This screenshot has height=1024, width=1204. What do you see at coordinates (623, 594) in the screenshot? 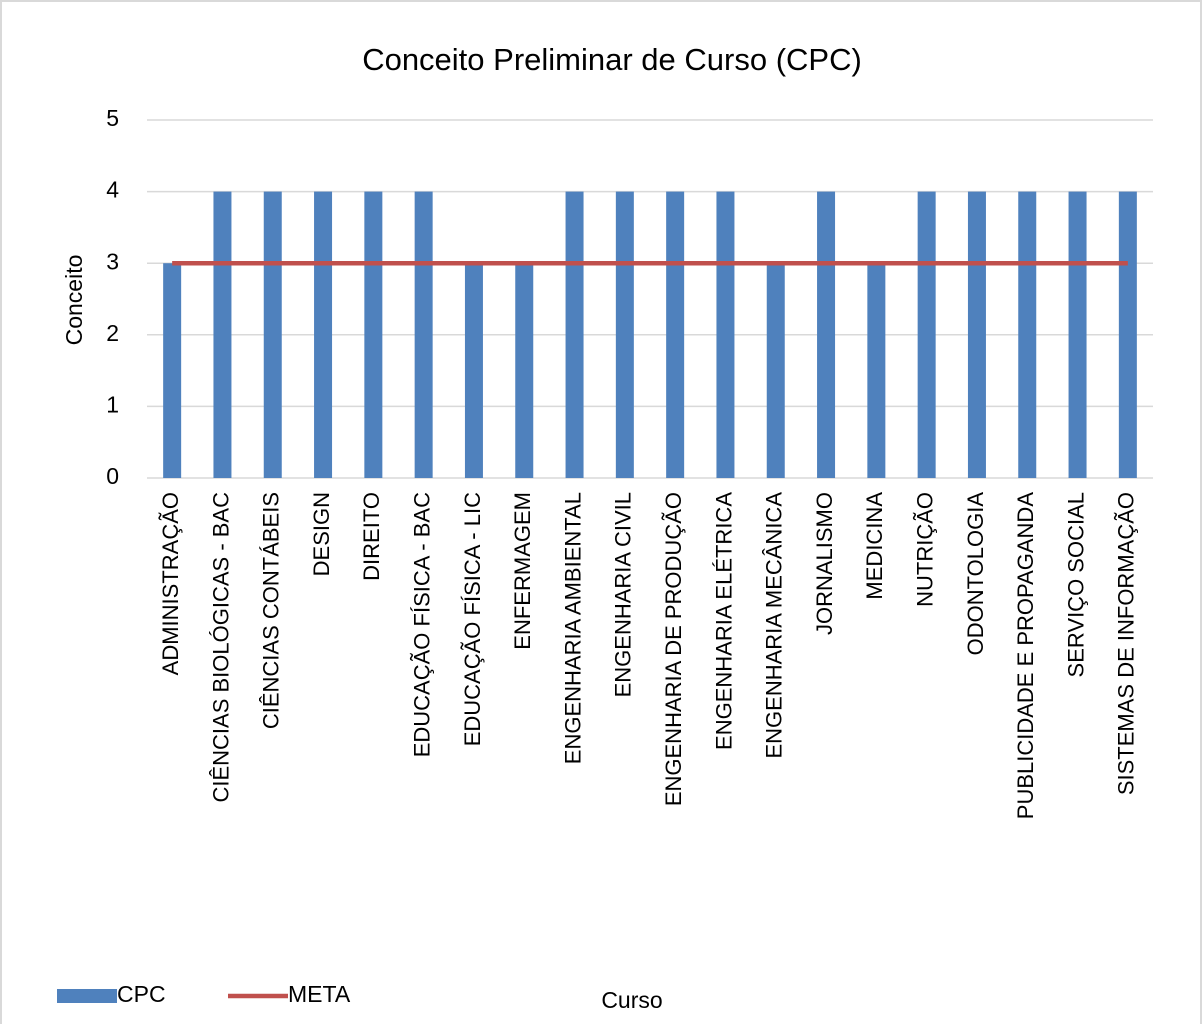
I see `x-tick-label: ENGENHARIA CIVIL` at bounding box center [623, 594].